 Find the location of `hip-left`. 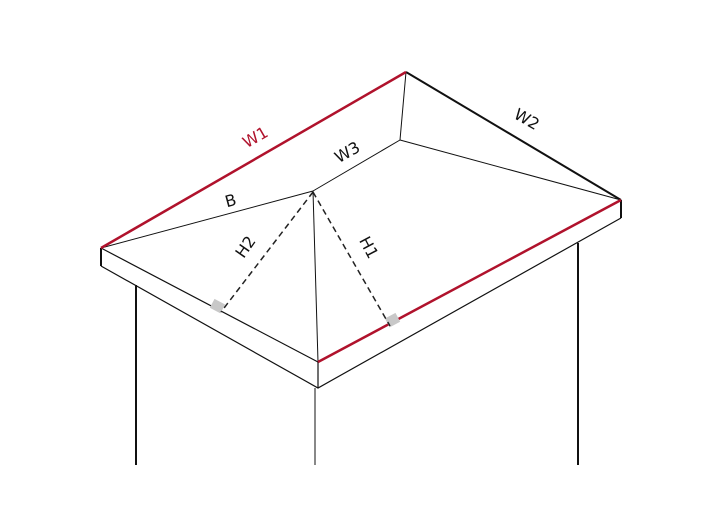

hip-left is located at coordinates (207, 219).